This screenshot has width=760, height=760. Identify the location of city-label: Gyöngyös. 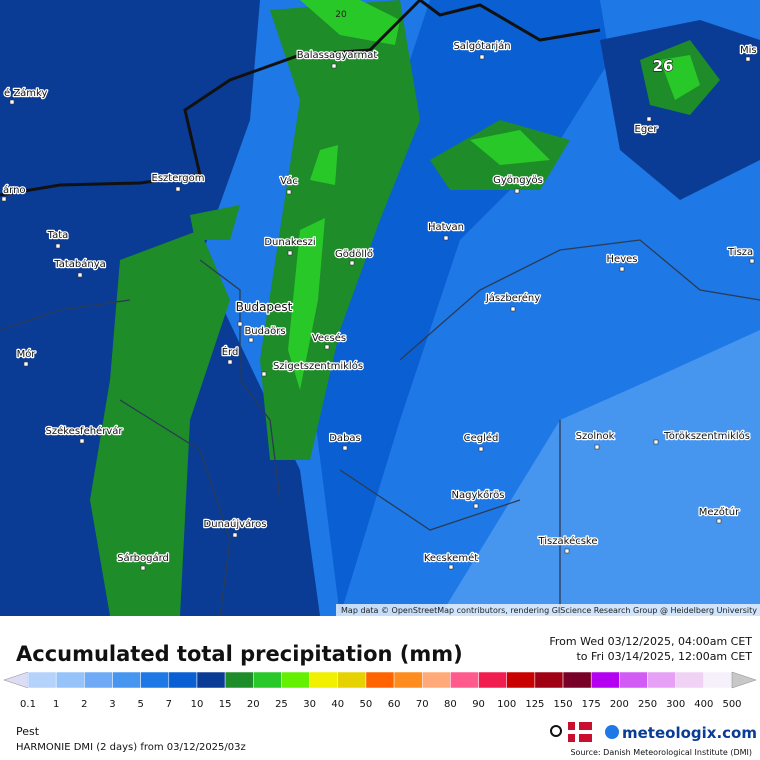
(518, 180).